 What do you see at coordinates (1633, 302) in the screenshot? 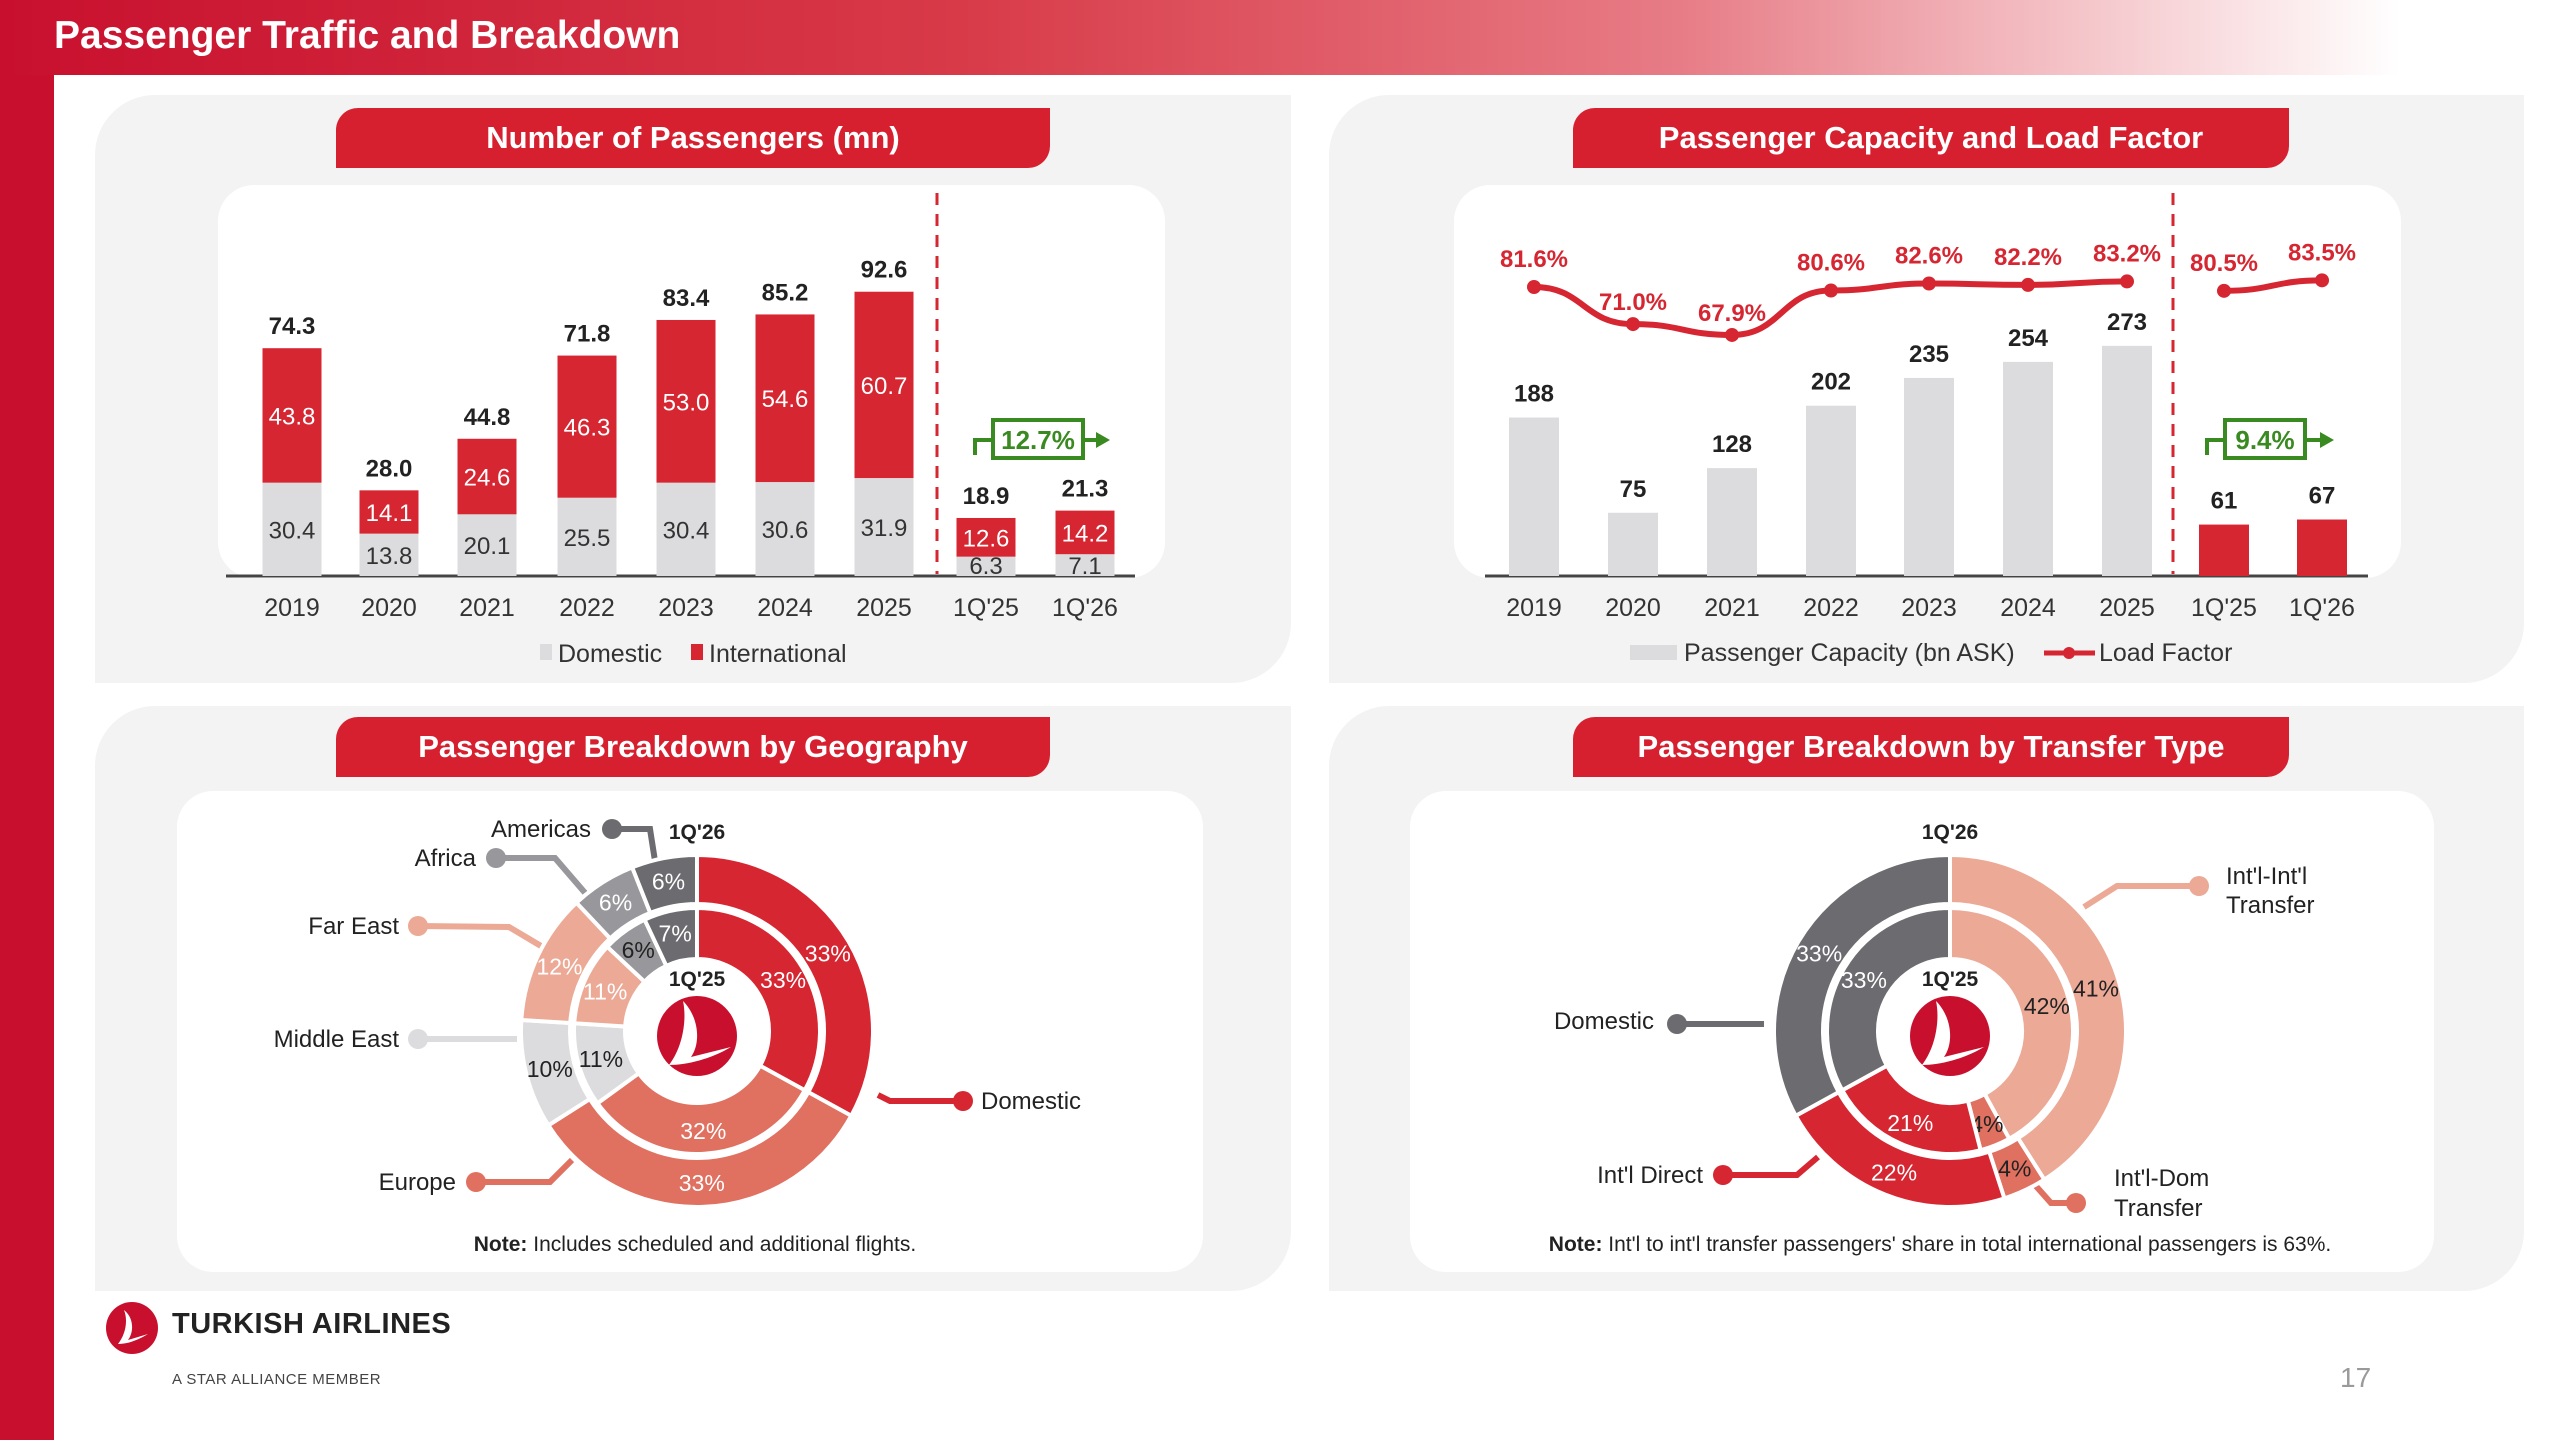
I see `load-factor-label: 71.0%` at bounding box center [1633, 302].